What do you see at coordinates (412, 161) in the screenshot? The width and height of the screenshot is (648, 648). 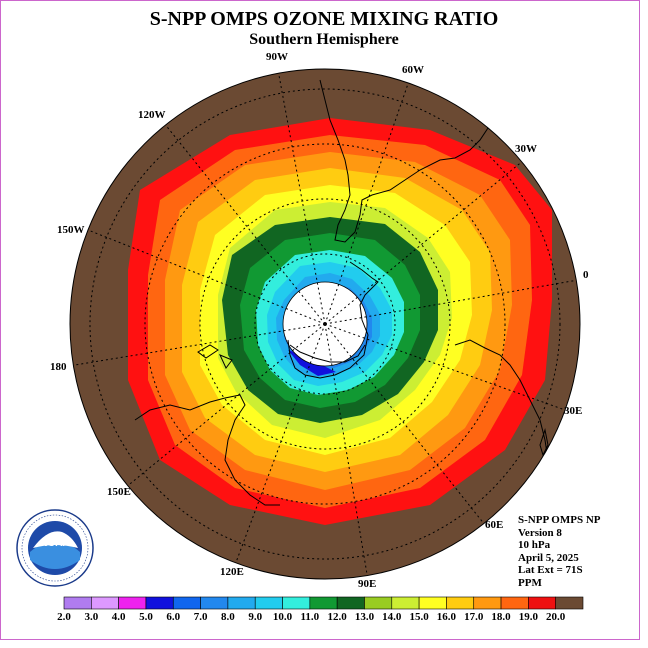 I see `south-america-coast` at bounding box center [412, 161].